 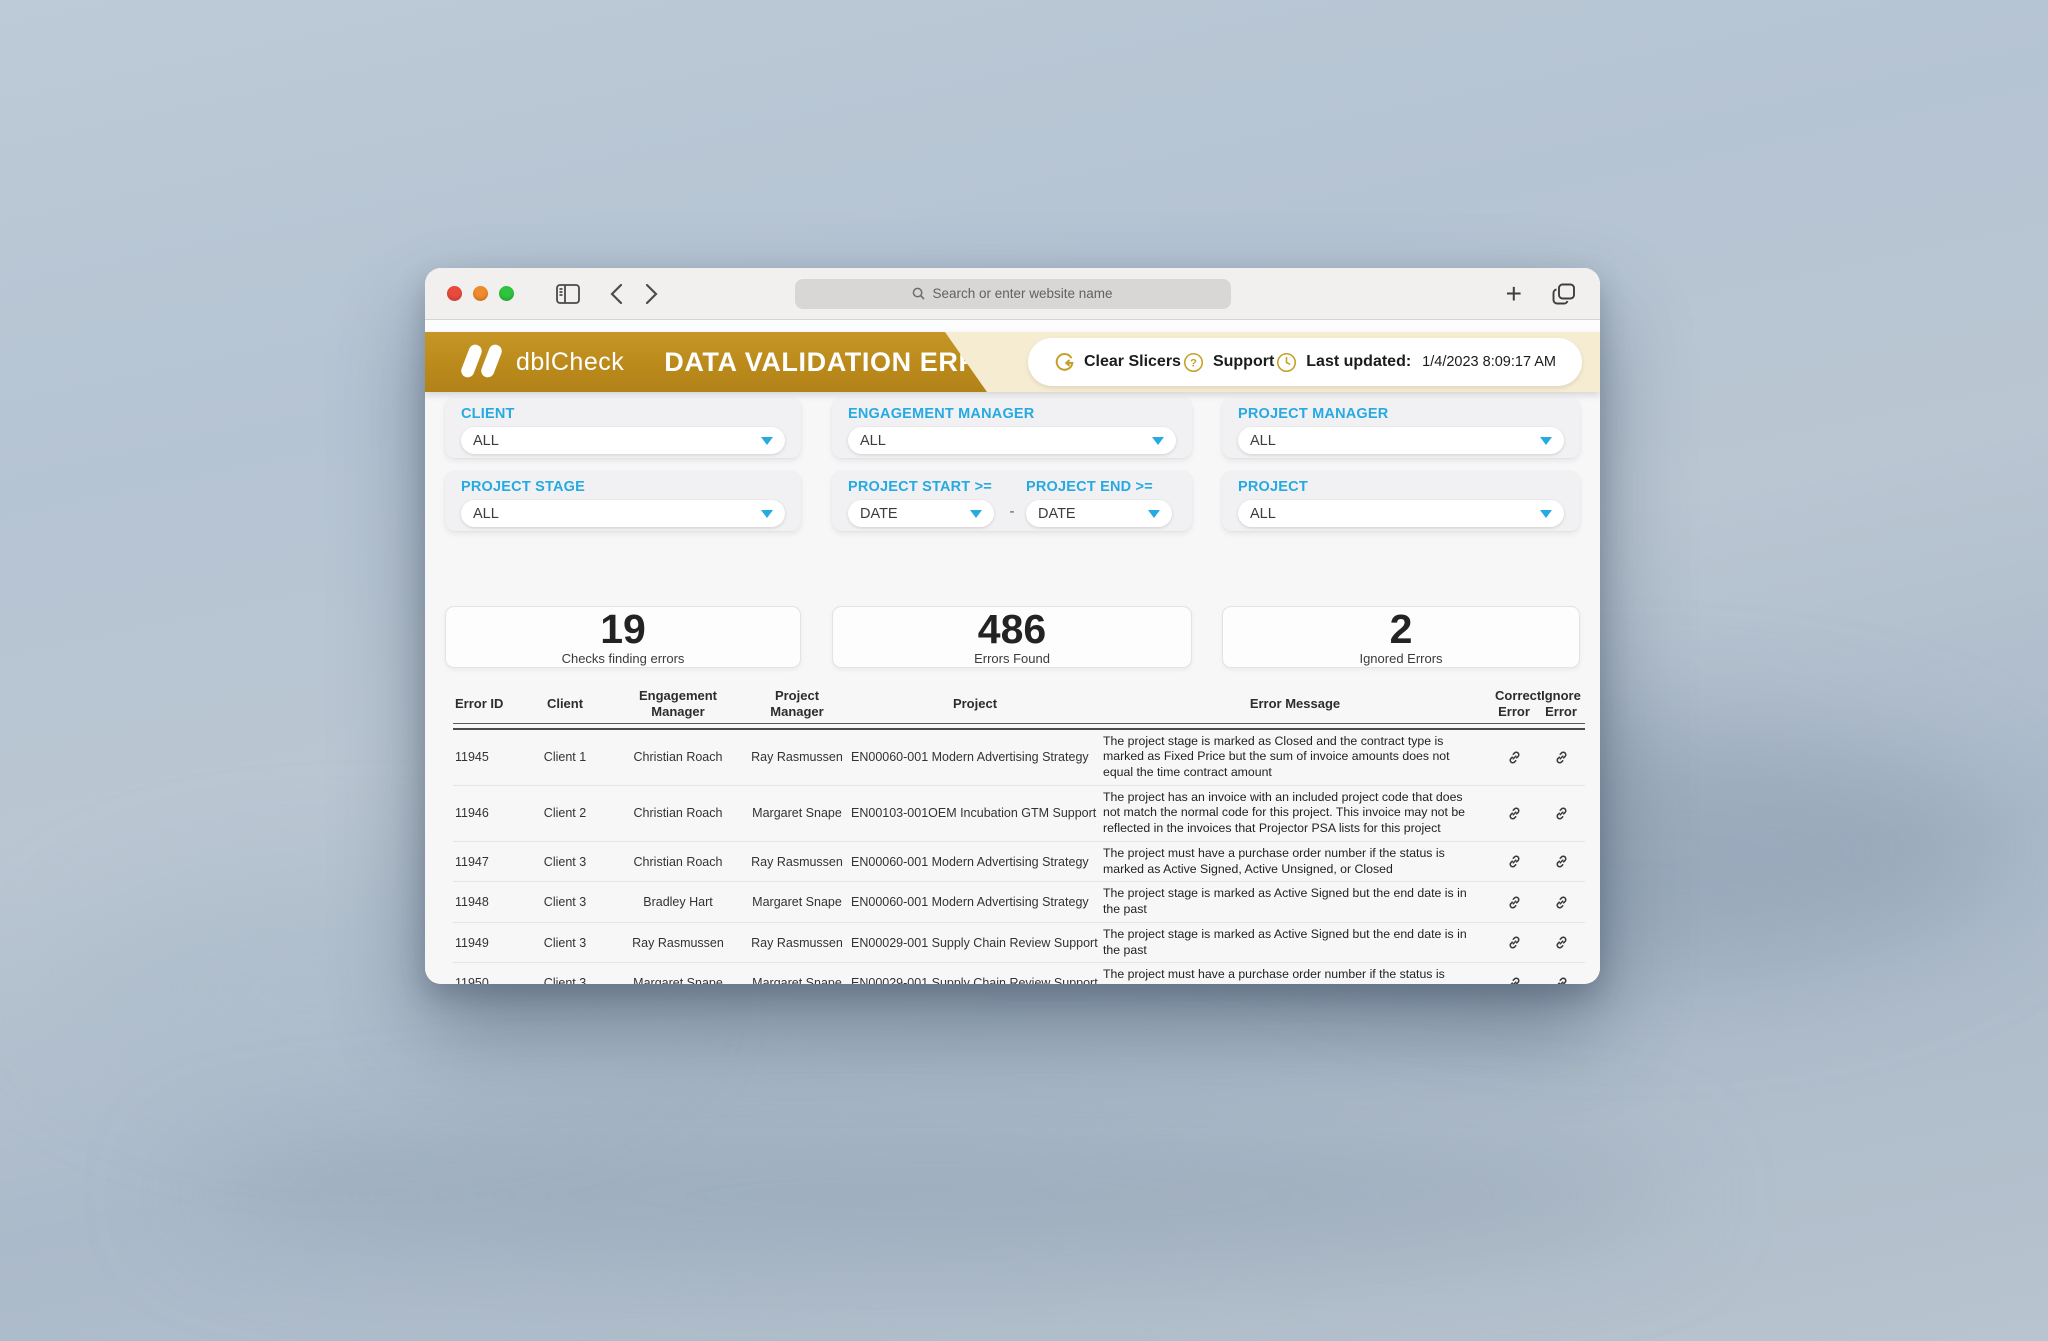 What do you see at coordinates (1012, 440) in the screenshot?
I see `engagement-manager-dropdown: ALL` at bounding box center [1012, 440].